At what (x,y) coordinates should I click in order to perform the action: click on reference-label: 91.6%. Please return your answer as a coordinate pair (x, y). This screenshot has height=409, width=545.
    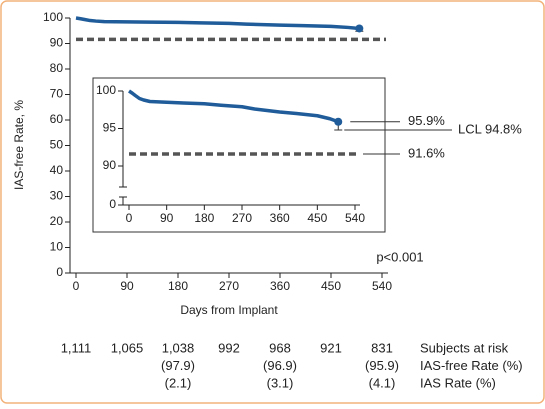
    Looking at the image, I should click on (426, 152).